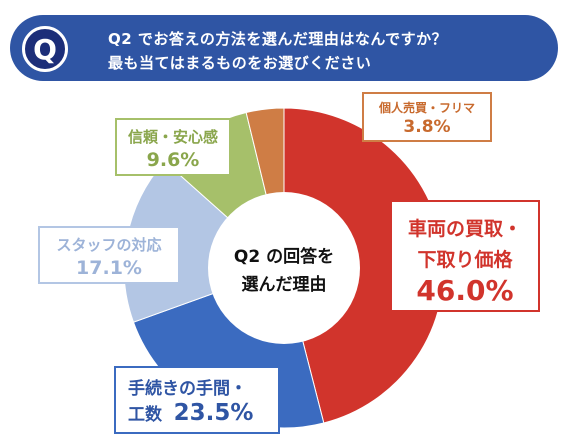 The image size is (567, 448). Describe the element at coordinates (464, 229) in the screenshot. I see `label-trade-in-price-line1: 車両の買取・` at that location.